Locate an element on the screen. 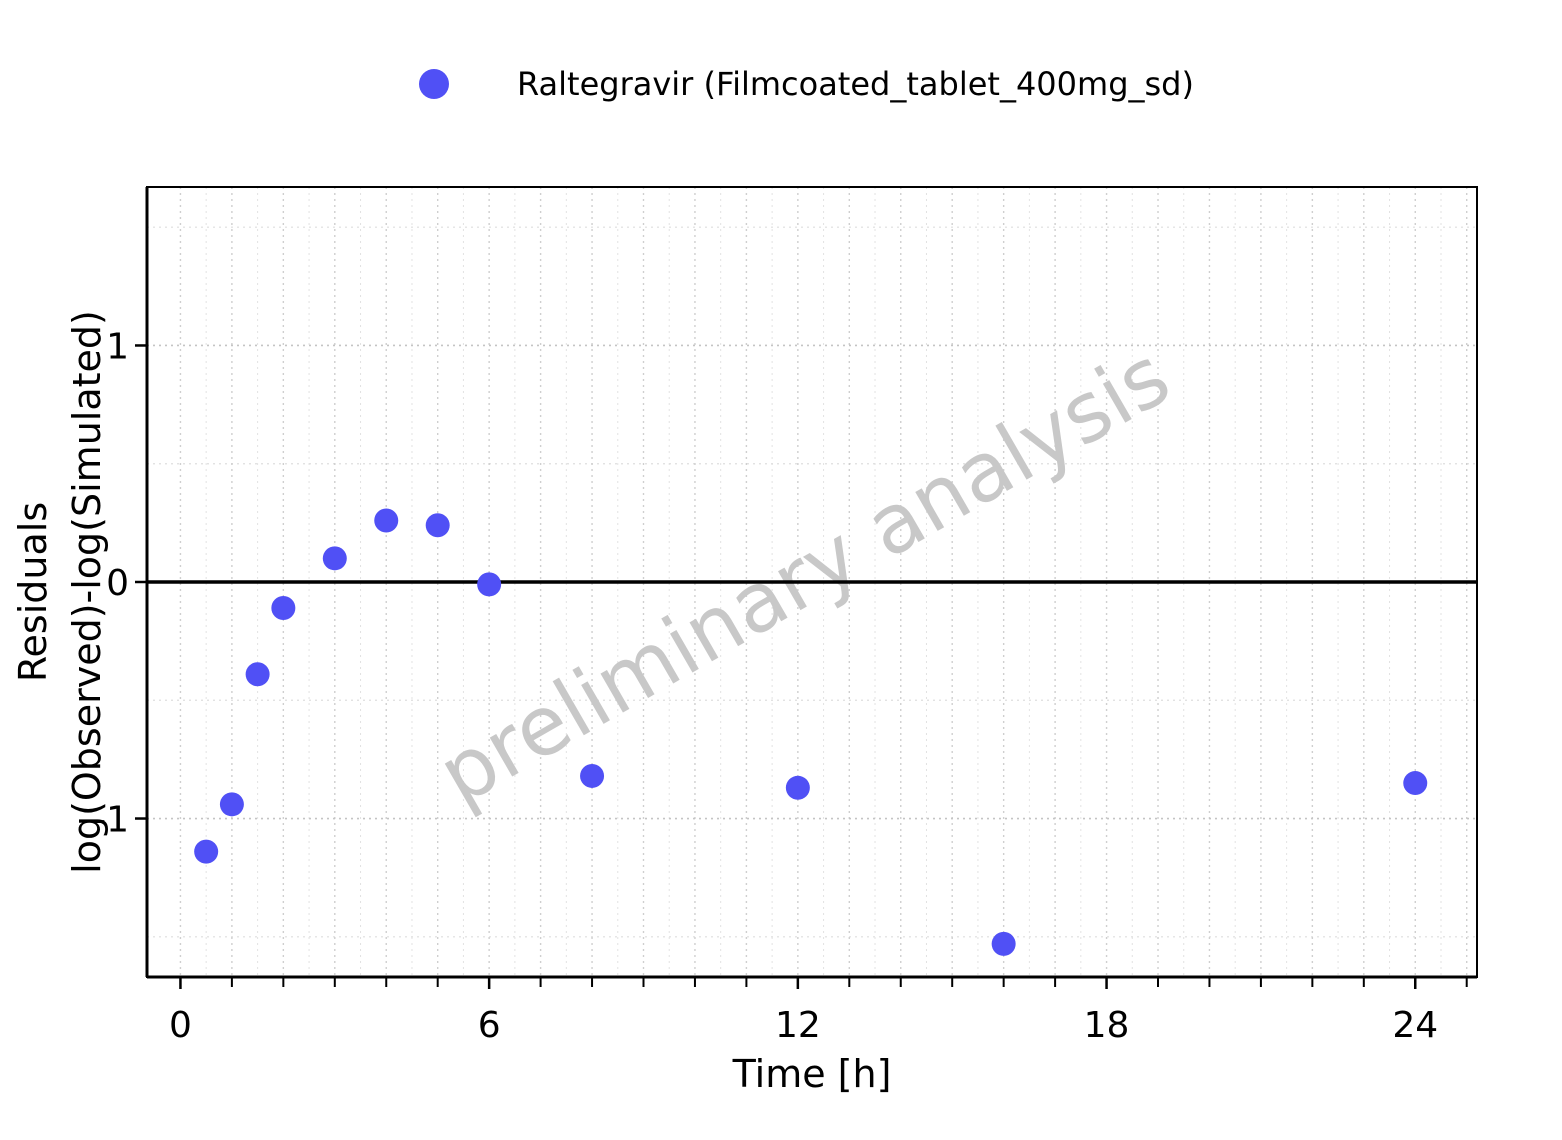 The image size is (1562, 1140). legend-marker is located at coordinates (434, 84).